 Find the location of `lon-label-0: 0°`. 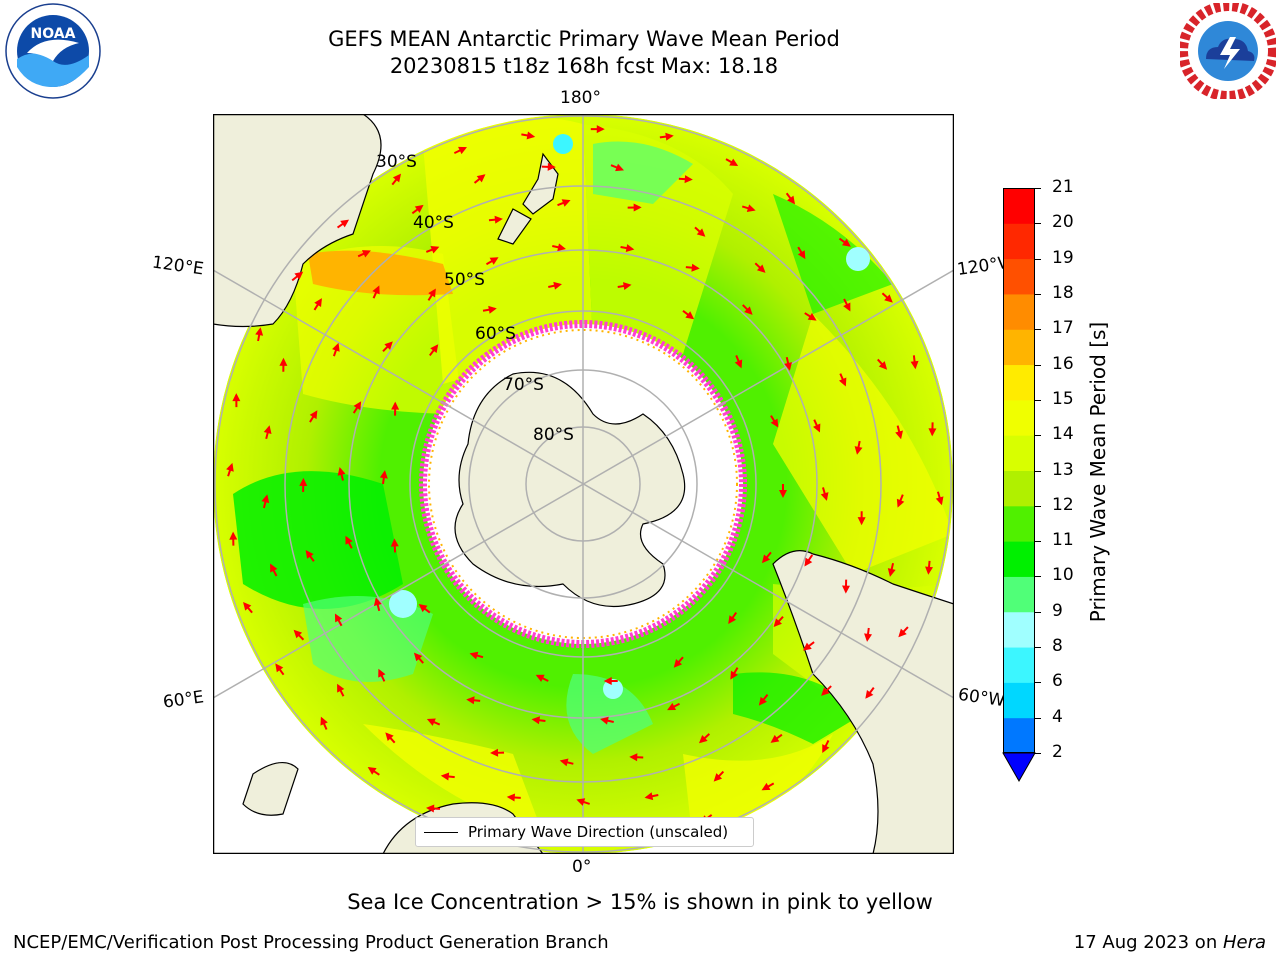

lon-label-0: 0° is located at coordinates (582, 867).